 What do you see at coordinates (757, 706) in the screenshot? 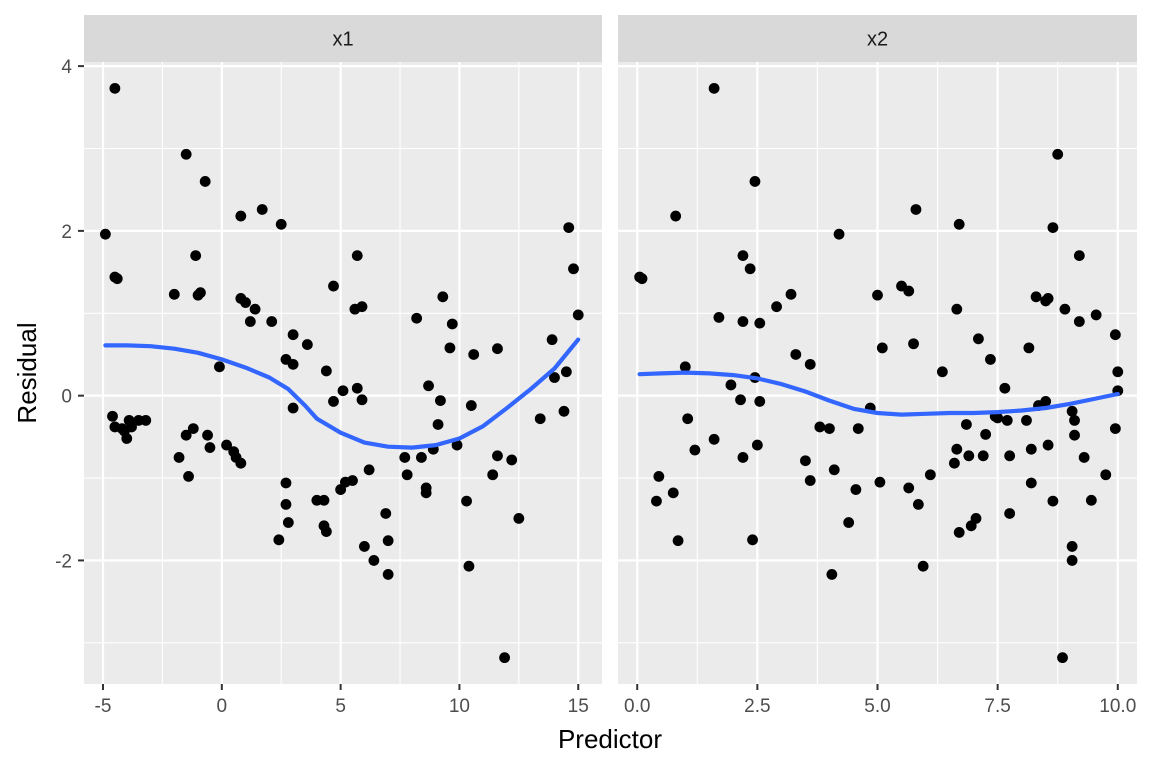
I see `x-tick-label: 2.5` at bounding box center [757, 706].